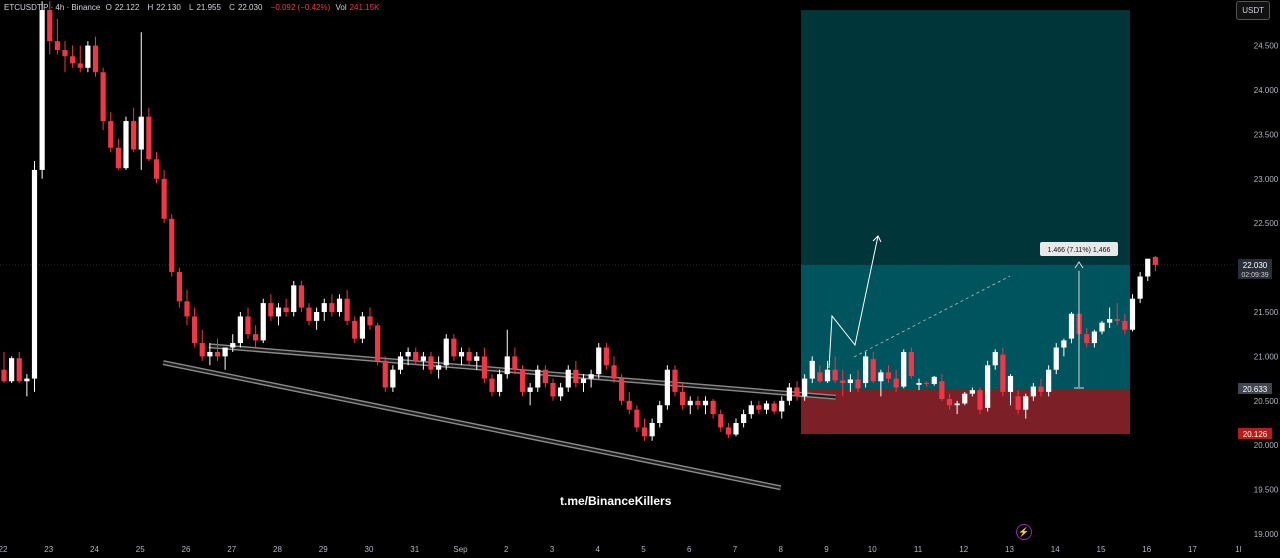  What do you see at coordinates (369, 549) in the screenshot?
I see `time-tick-label: 30` at bounding box center [369, 549].